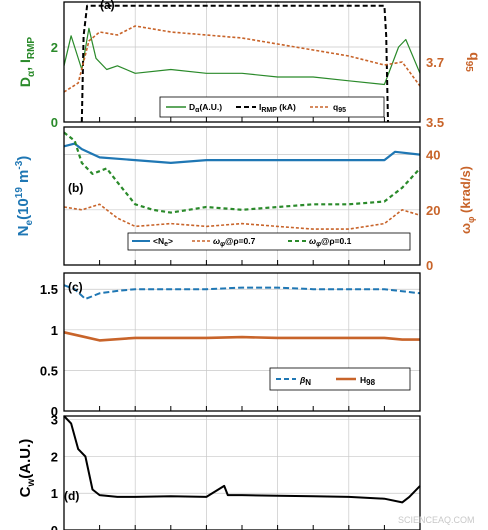 The width and height of the screenshot is (488, 530). Describe the element at coordinates (475, 56) in the screenshot. I see `q-part: q` at that location.